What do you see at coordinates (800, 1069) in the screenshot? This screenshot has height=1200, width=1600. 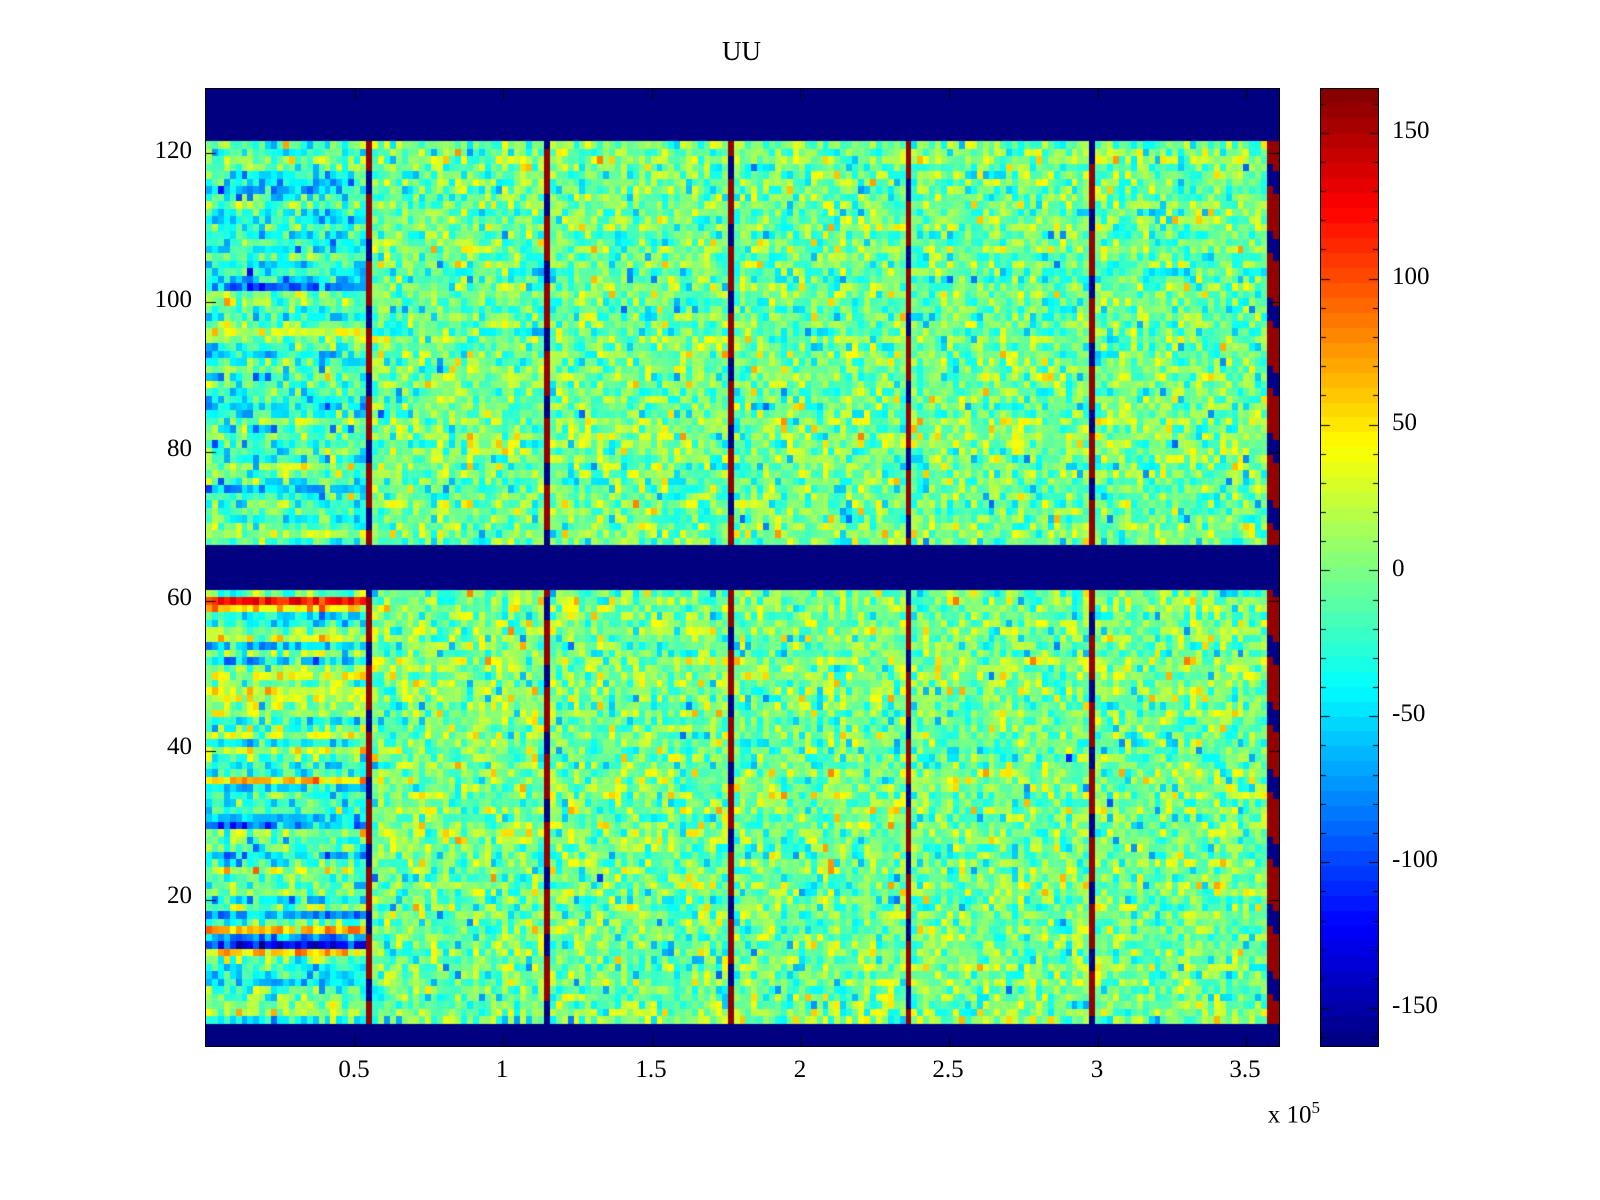 I see `x-tick-label-2: 2` at bounding box center [800, 1069].